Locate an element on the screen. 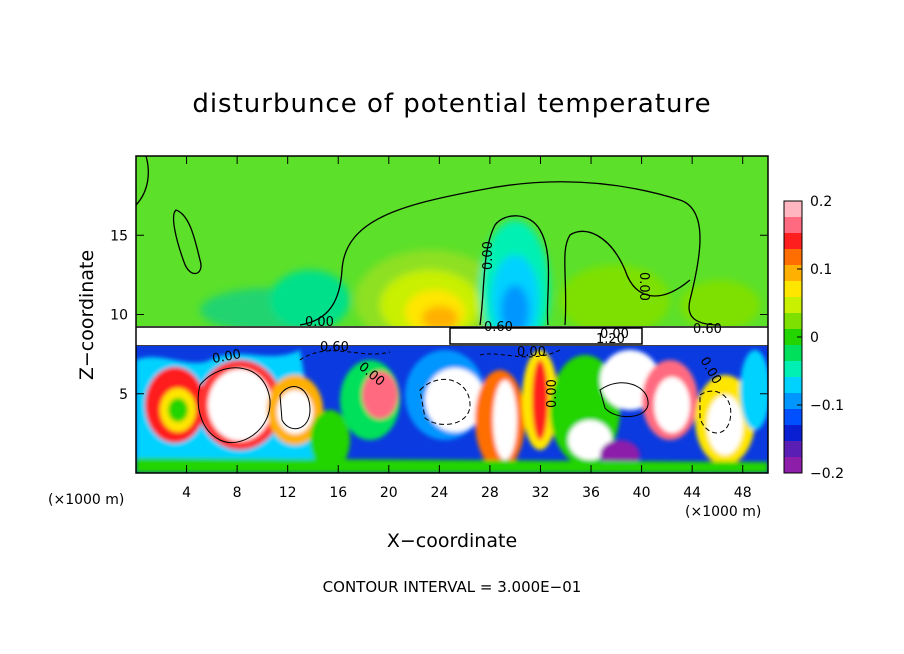 Image resolution: width=904 pixels, height=654 pixels. x-tick-label: 44 is located at coordinates (692, 493).